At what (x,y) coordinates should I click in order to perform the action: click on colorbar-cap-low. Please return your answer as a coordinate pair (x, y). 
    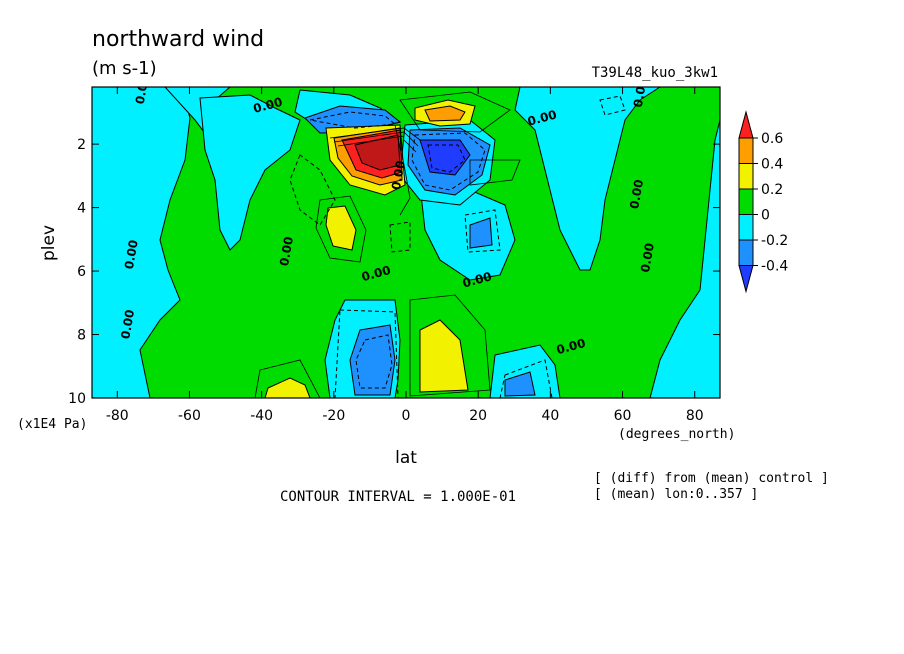
    Looking at the image, I should click on (746, 279).